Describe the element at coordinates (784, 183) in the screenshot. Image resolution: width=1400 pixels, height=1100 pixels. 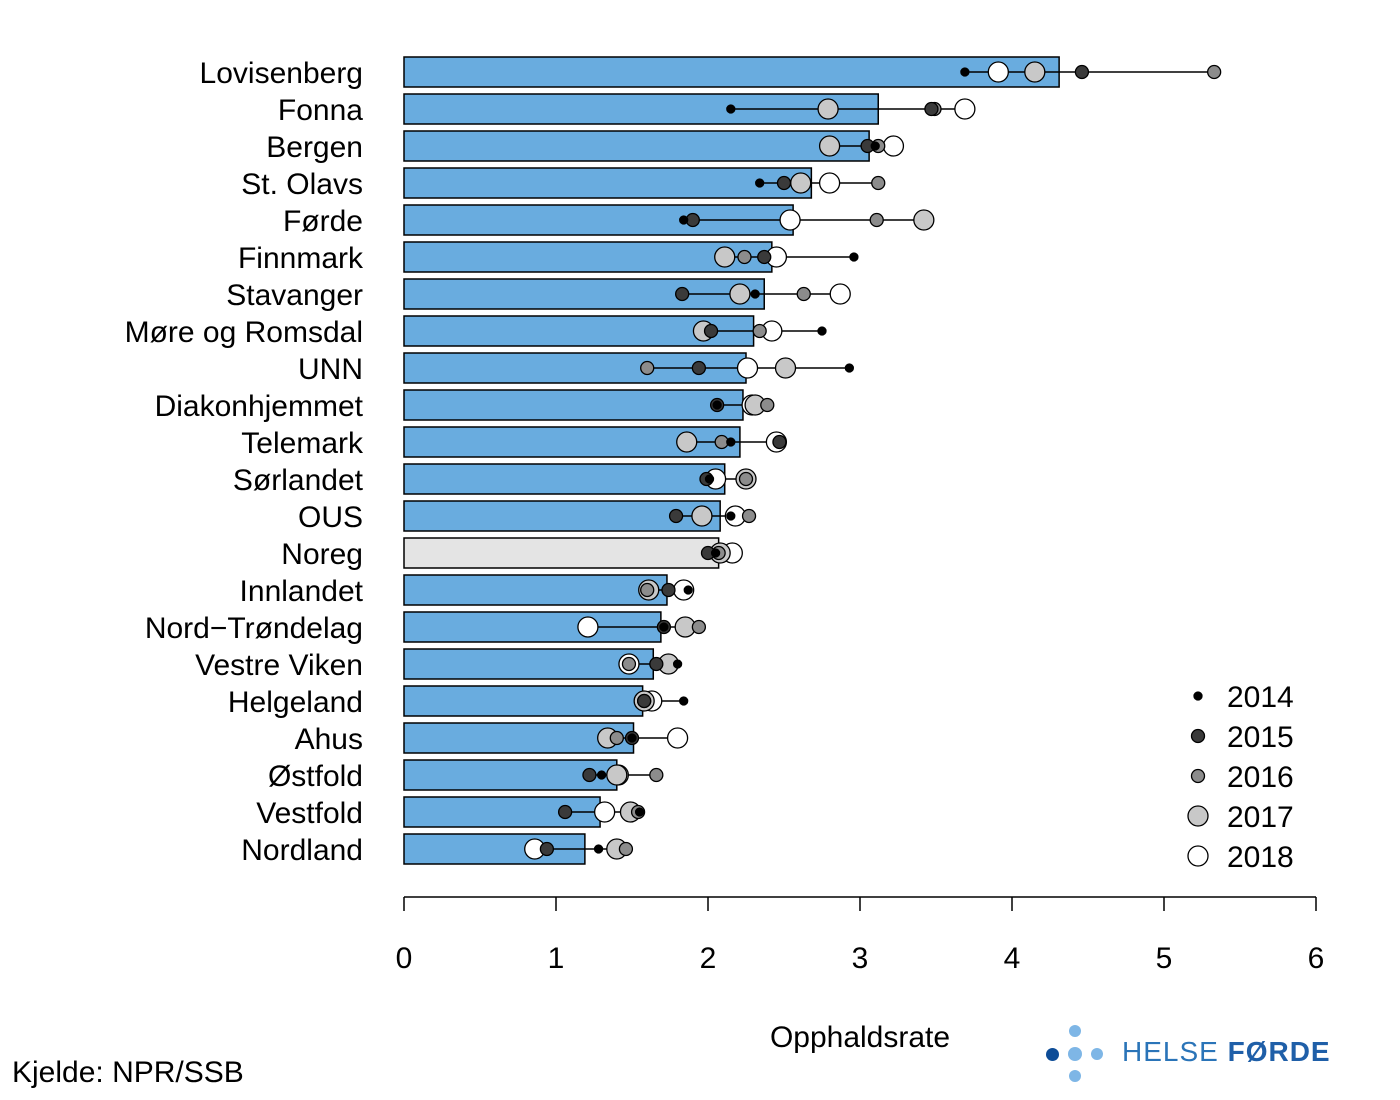
I see `point-st-olavs-2015` at that location.